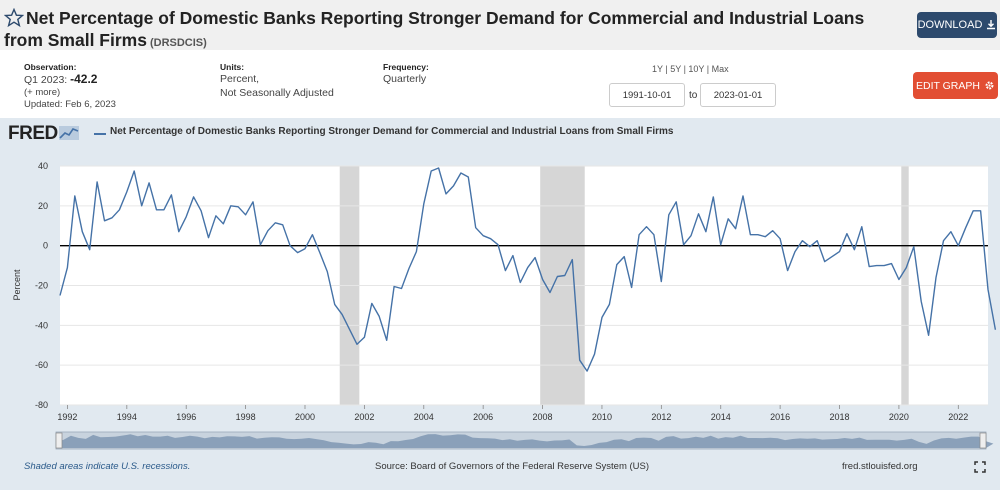 The height and width of the screenshot is (490, 1000). Describe the element at coordinates (880, 466) in the screenshot. I see `site-link: fred.stlouisfed.org` at that location.